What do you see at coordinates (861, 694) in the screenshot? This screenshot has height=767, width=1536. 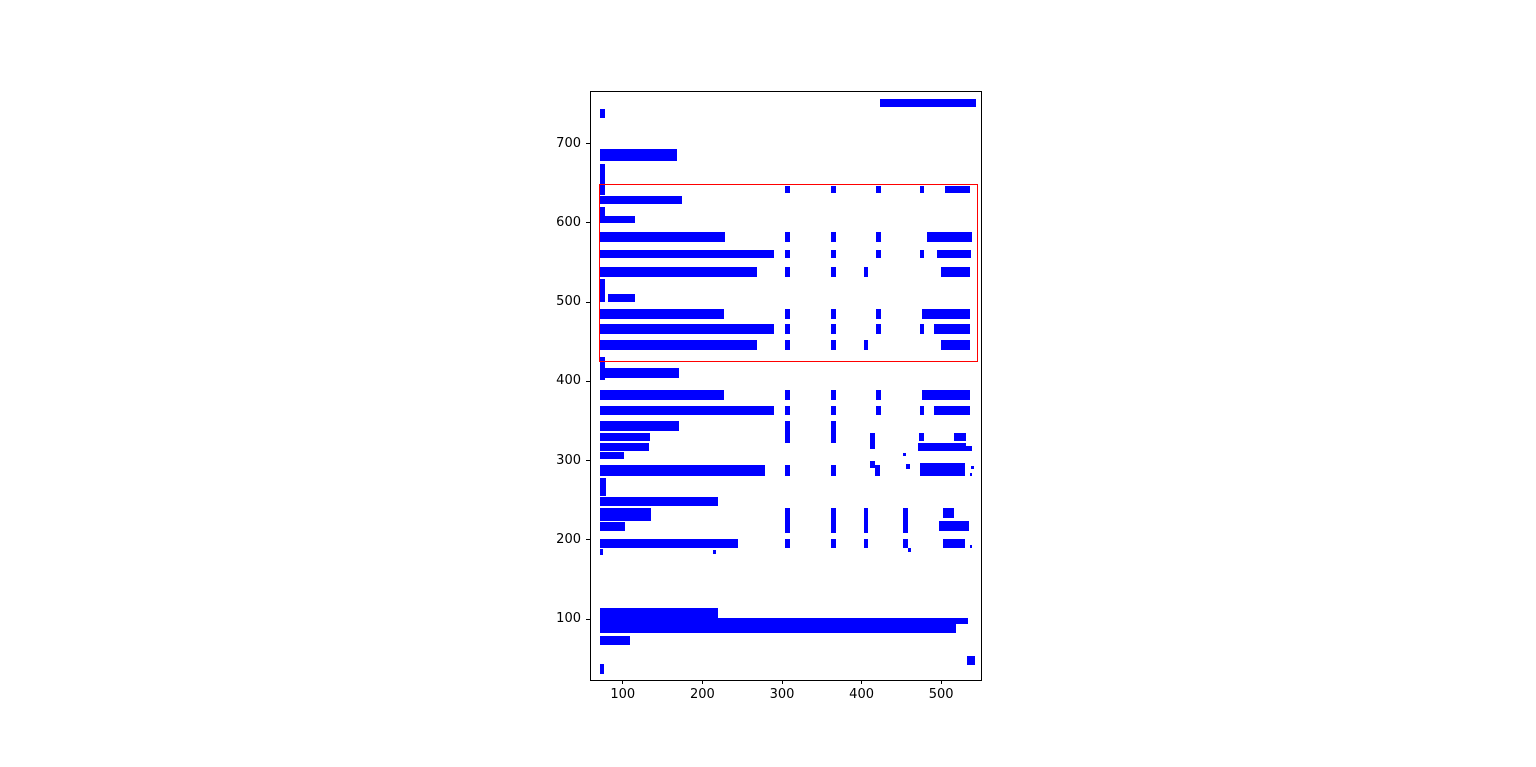 I see `x-tick-label: 400` at bounding box center [861, 694].